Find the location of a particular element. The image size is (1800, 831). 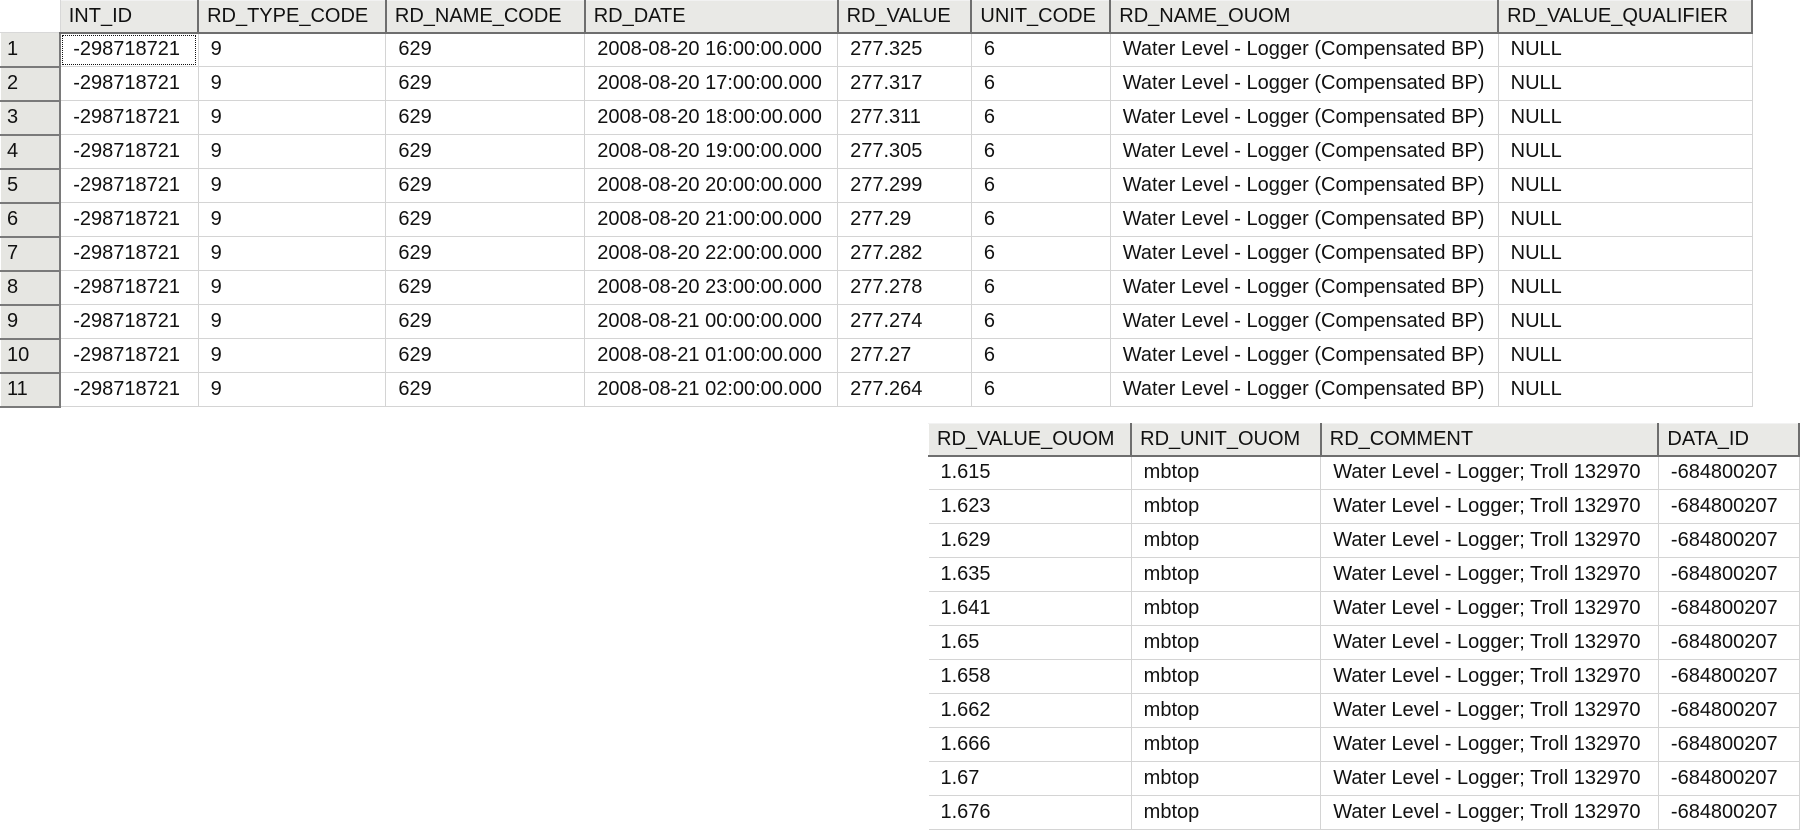

column-header-rd-date: RD_DATE is located at coordinates (711, 17).